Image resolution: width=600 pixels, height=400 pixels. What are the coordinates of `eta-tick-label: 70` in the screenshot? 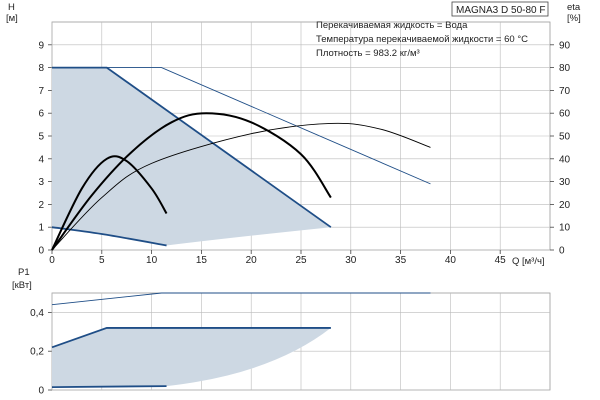 It's located at (565, 91).